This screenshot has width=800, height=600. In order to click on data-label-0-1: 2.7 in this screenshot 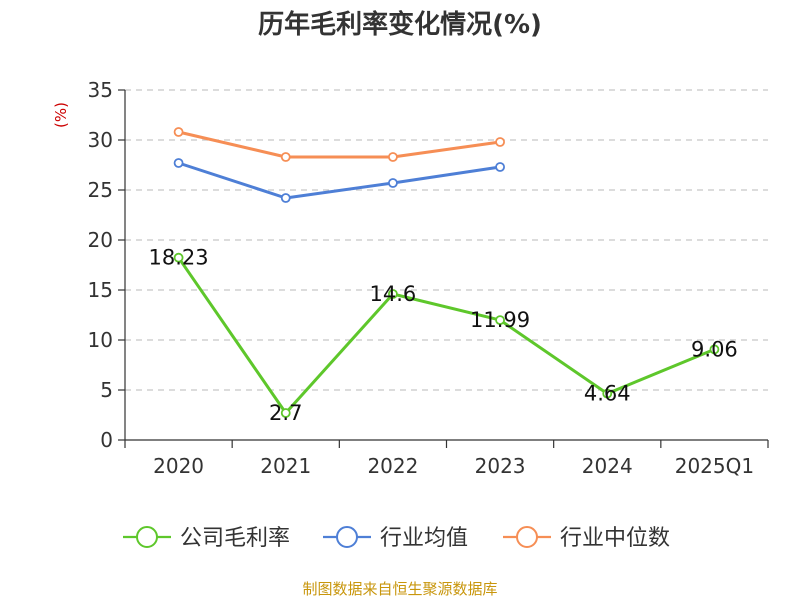, I will do `click(285, 413)`.